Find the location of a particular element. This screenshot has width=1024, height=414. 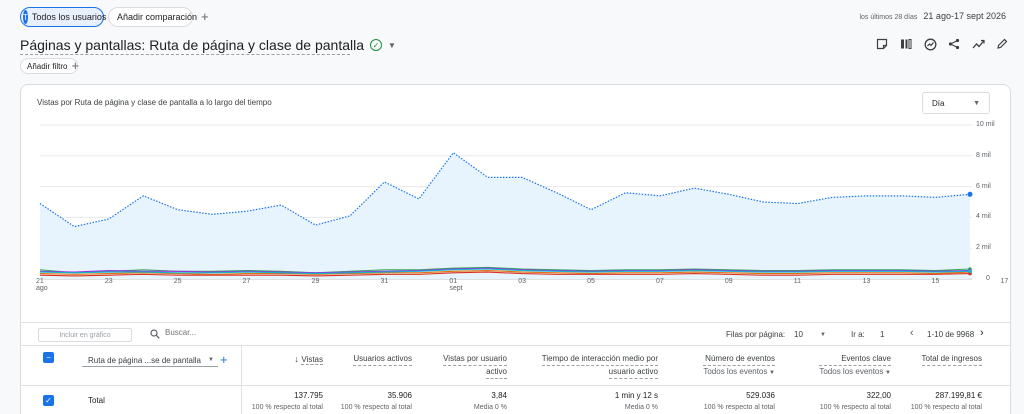

column-header: Vistas por usuario activo is located at coordinates (475, 366).